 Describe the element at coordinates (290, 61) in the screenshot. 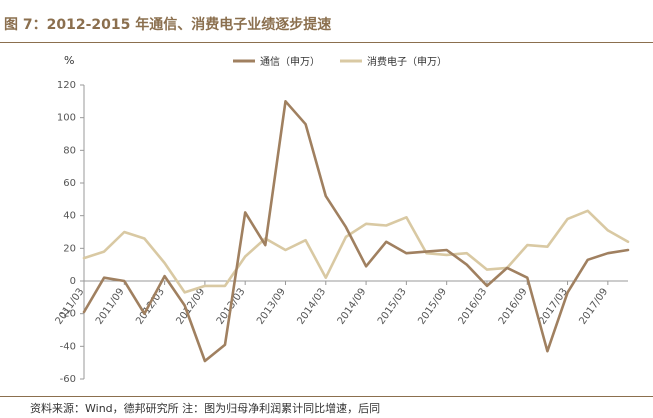

I see `legend-label-1: 通信（申万）` at that location.